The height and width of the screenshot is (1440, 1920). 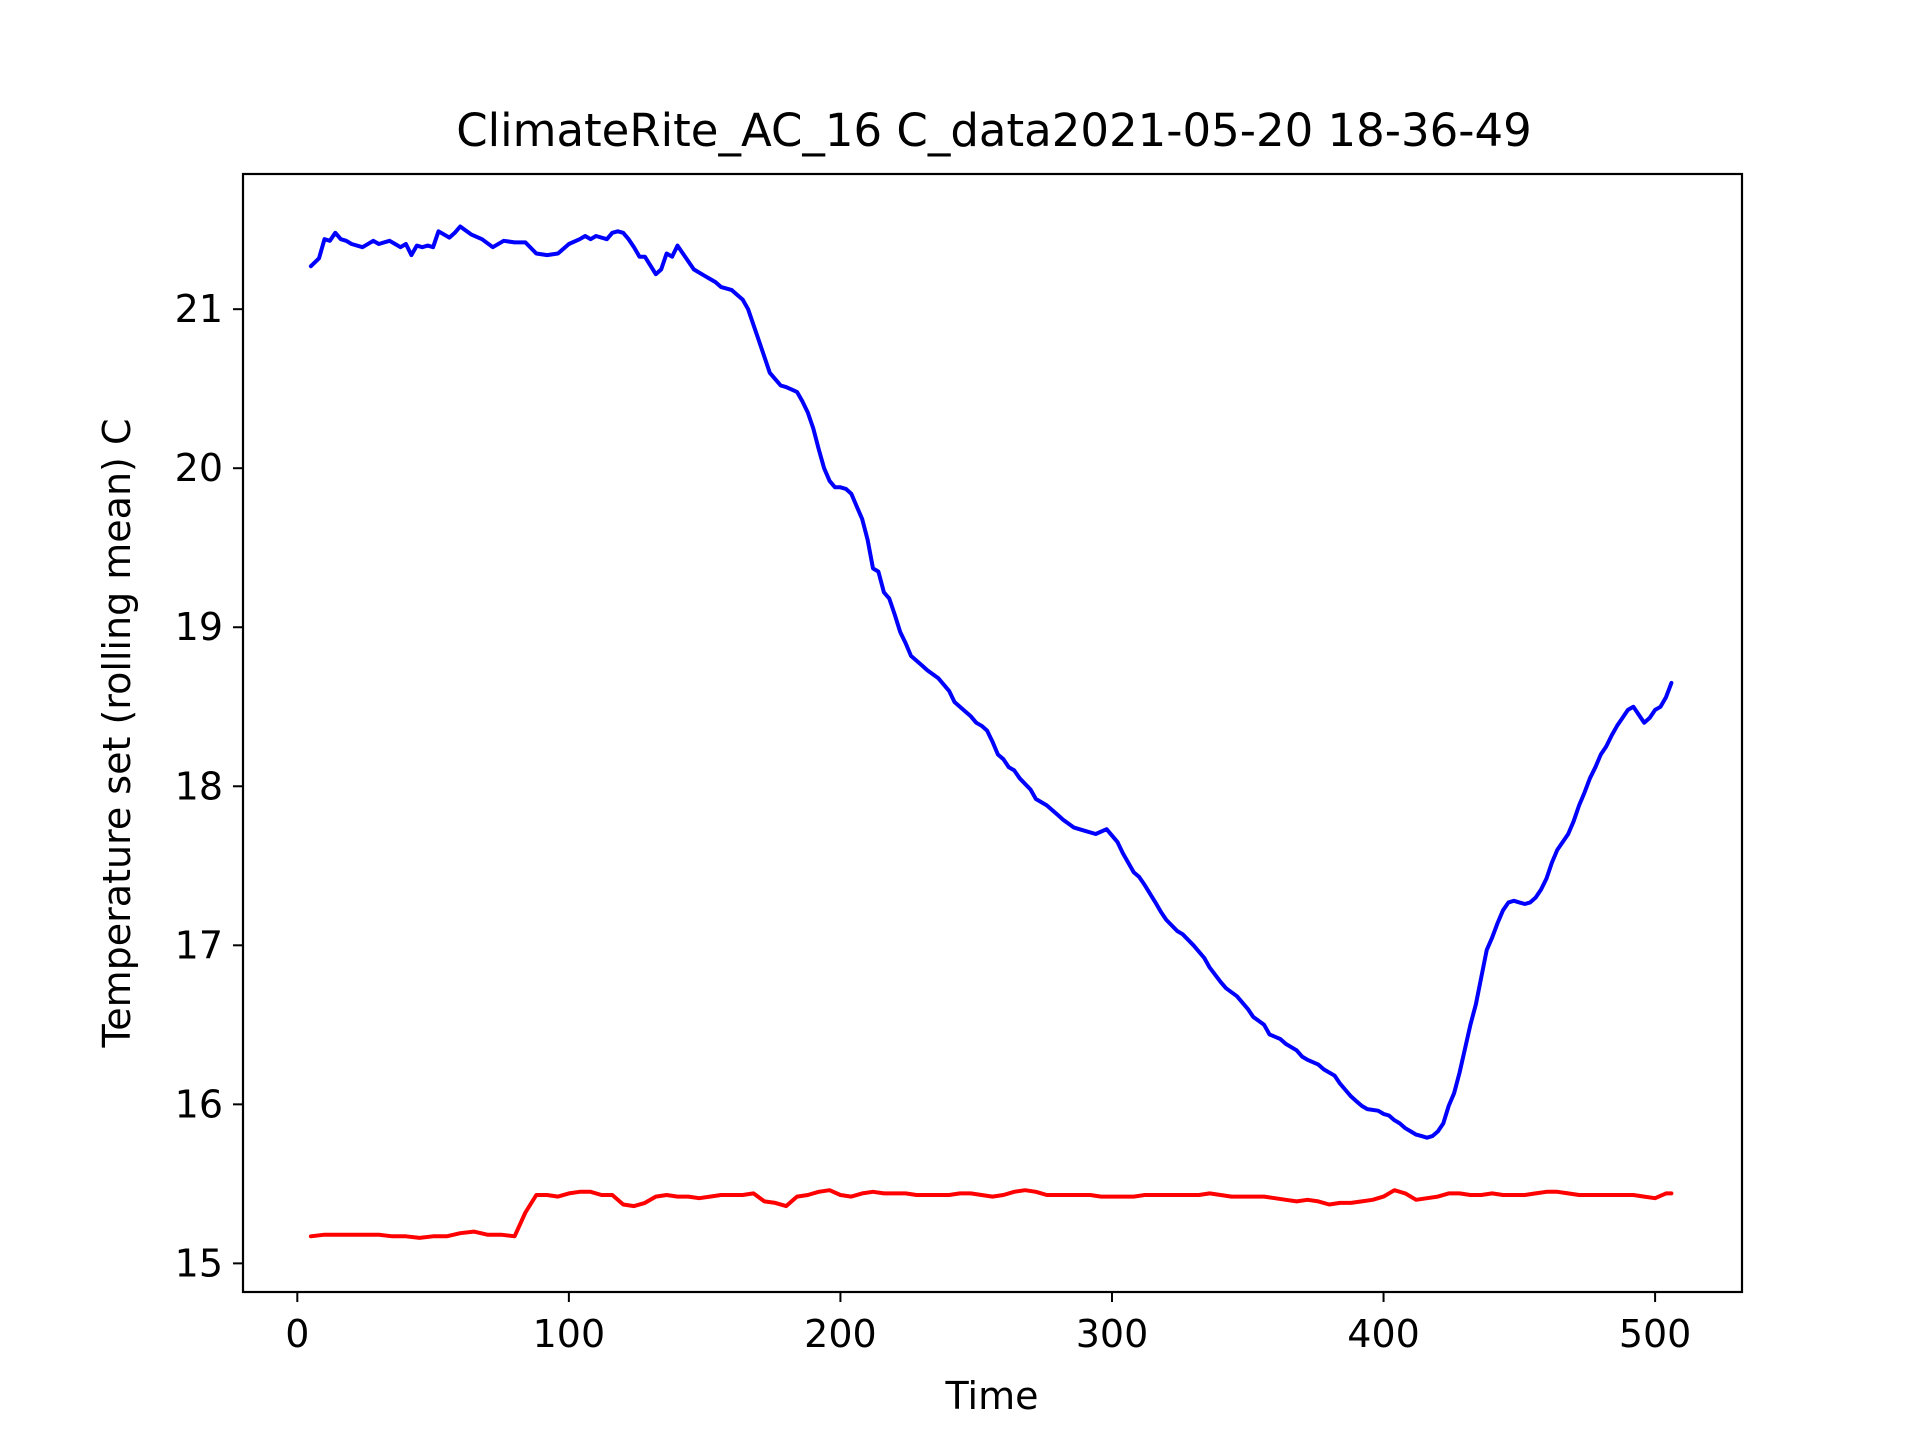 What do you see at coordinates (569, 1334) in the screenshot?
I see `x-tick-label: 100` at bounding box center [569, 1334].